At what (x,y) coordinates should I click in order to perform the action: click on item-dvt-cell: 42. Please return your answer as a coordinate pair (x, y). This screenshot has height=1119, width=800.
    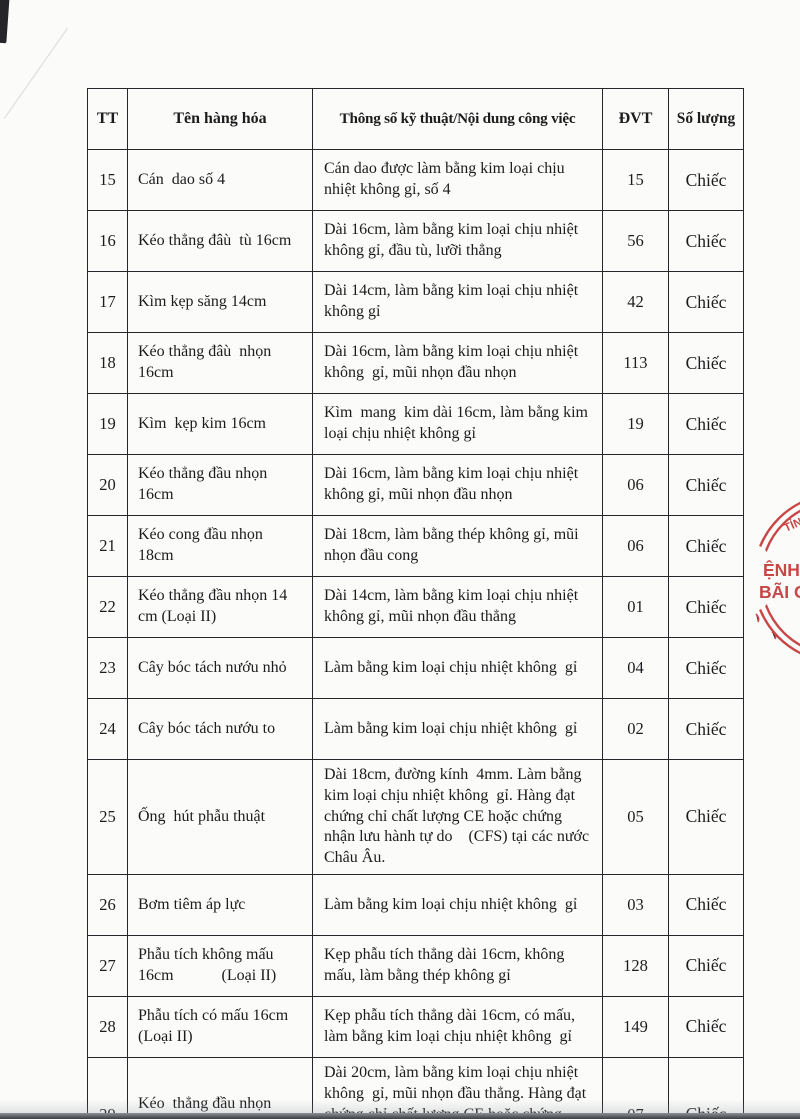
    Looking at the image, I should click on (635, 302).